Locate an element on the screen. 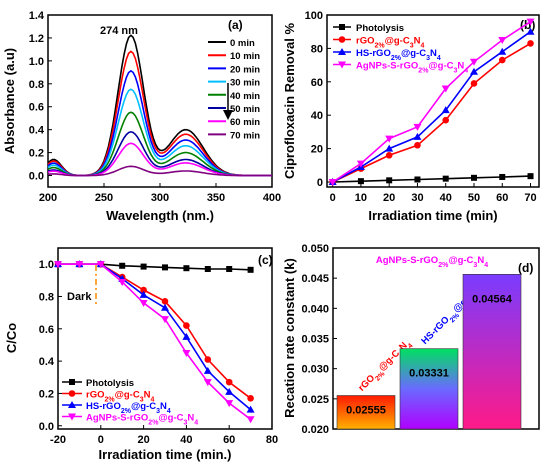 Image resolution: width=550 pixels, height=466 pixels. dark-label: Dark is located at coordinates (79, 297).